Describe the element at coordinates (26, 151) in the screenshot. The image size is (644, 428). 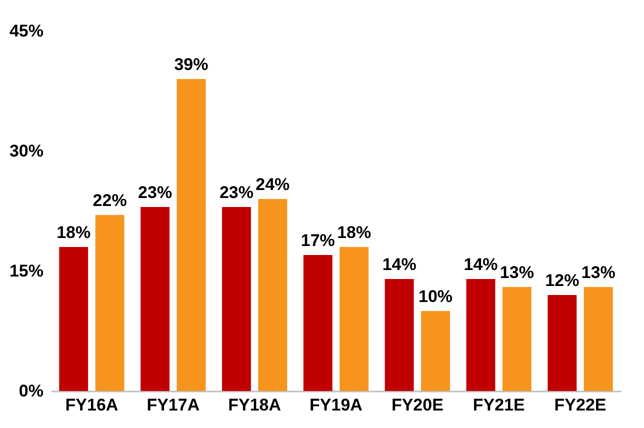
I see `y-tick-label: 30%` at that location.